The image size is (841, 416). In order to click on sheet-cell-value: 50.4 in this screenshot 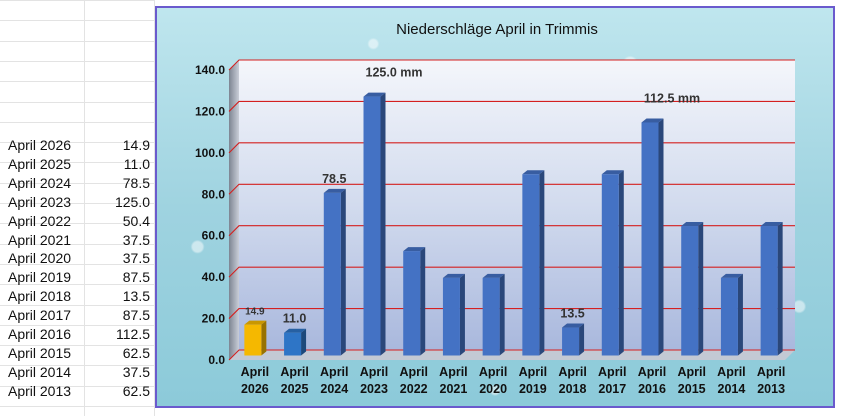, I will do `click(136, 220)`.